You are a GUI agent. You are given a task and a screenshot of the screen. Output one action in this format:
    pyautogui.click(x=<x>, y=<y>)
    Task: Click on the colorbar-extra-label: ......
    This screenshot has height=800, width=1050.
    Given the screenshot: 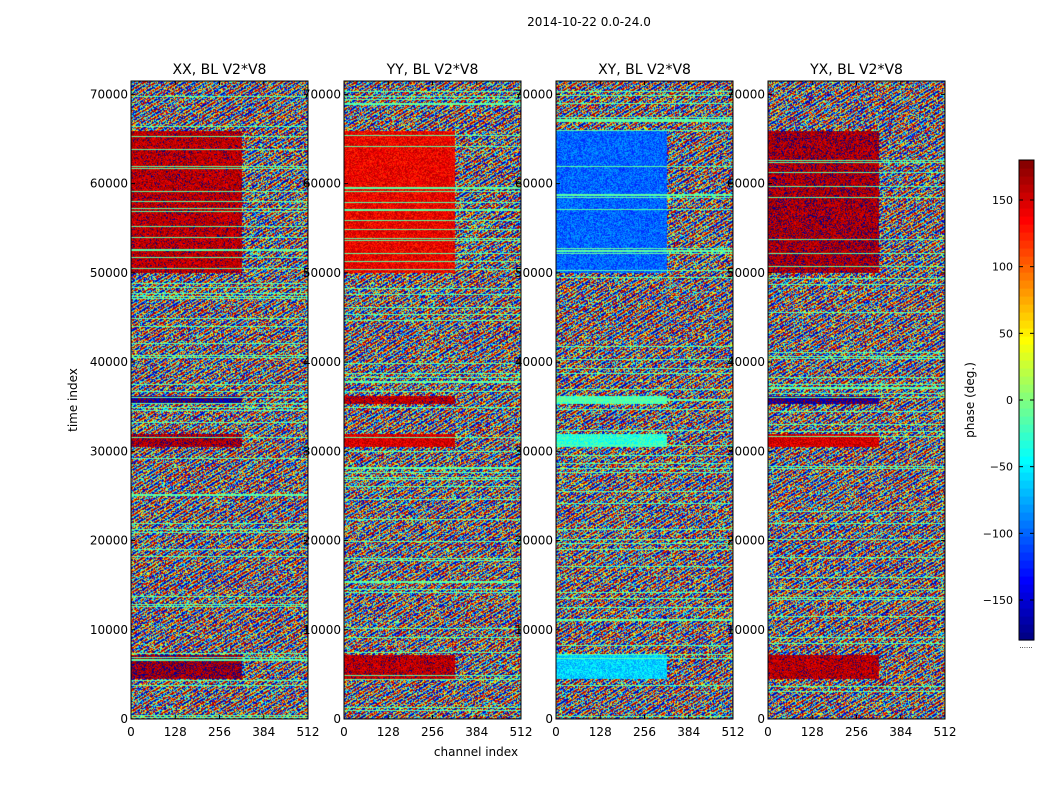 What is the action you would take?
    pyautogui.click(x=1025, y=646)
    